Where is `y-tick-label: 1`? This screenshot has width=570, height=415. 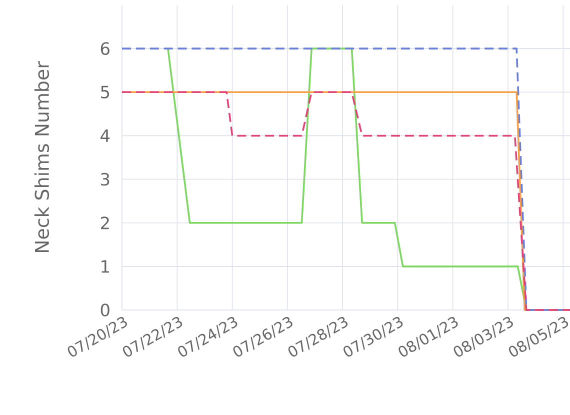
y-tick-label: 1 is located at coordinates (105, 266).